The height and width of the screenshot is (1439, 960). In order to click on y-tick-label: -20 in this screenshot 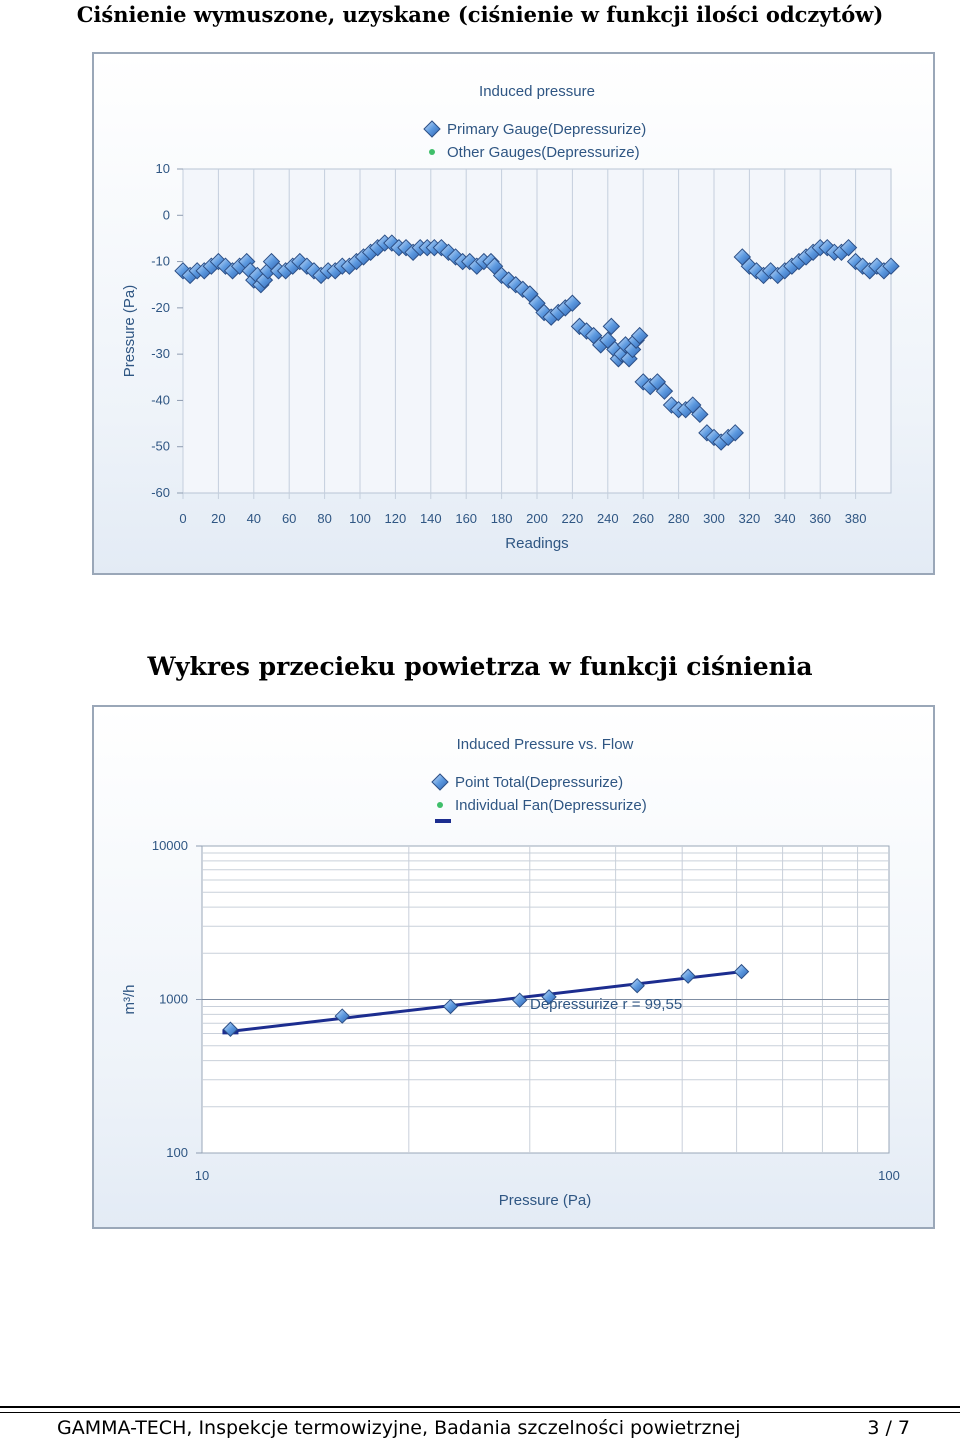, I will do `click(160, 307)`.